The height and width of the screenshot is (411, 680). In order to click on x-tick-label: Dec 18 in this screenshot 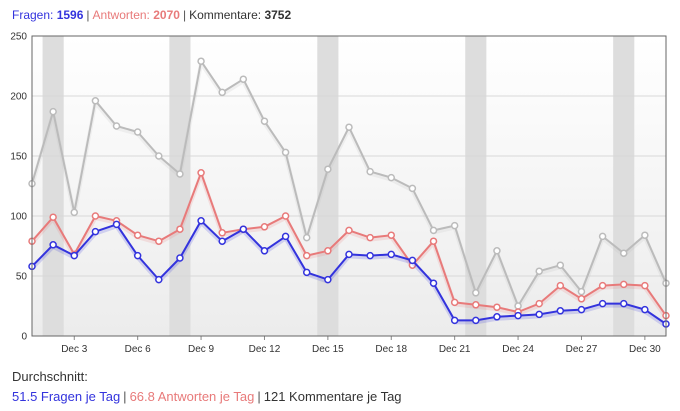, I will do `click(391, 349)`.